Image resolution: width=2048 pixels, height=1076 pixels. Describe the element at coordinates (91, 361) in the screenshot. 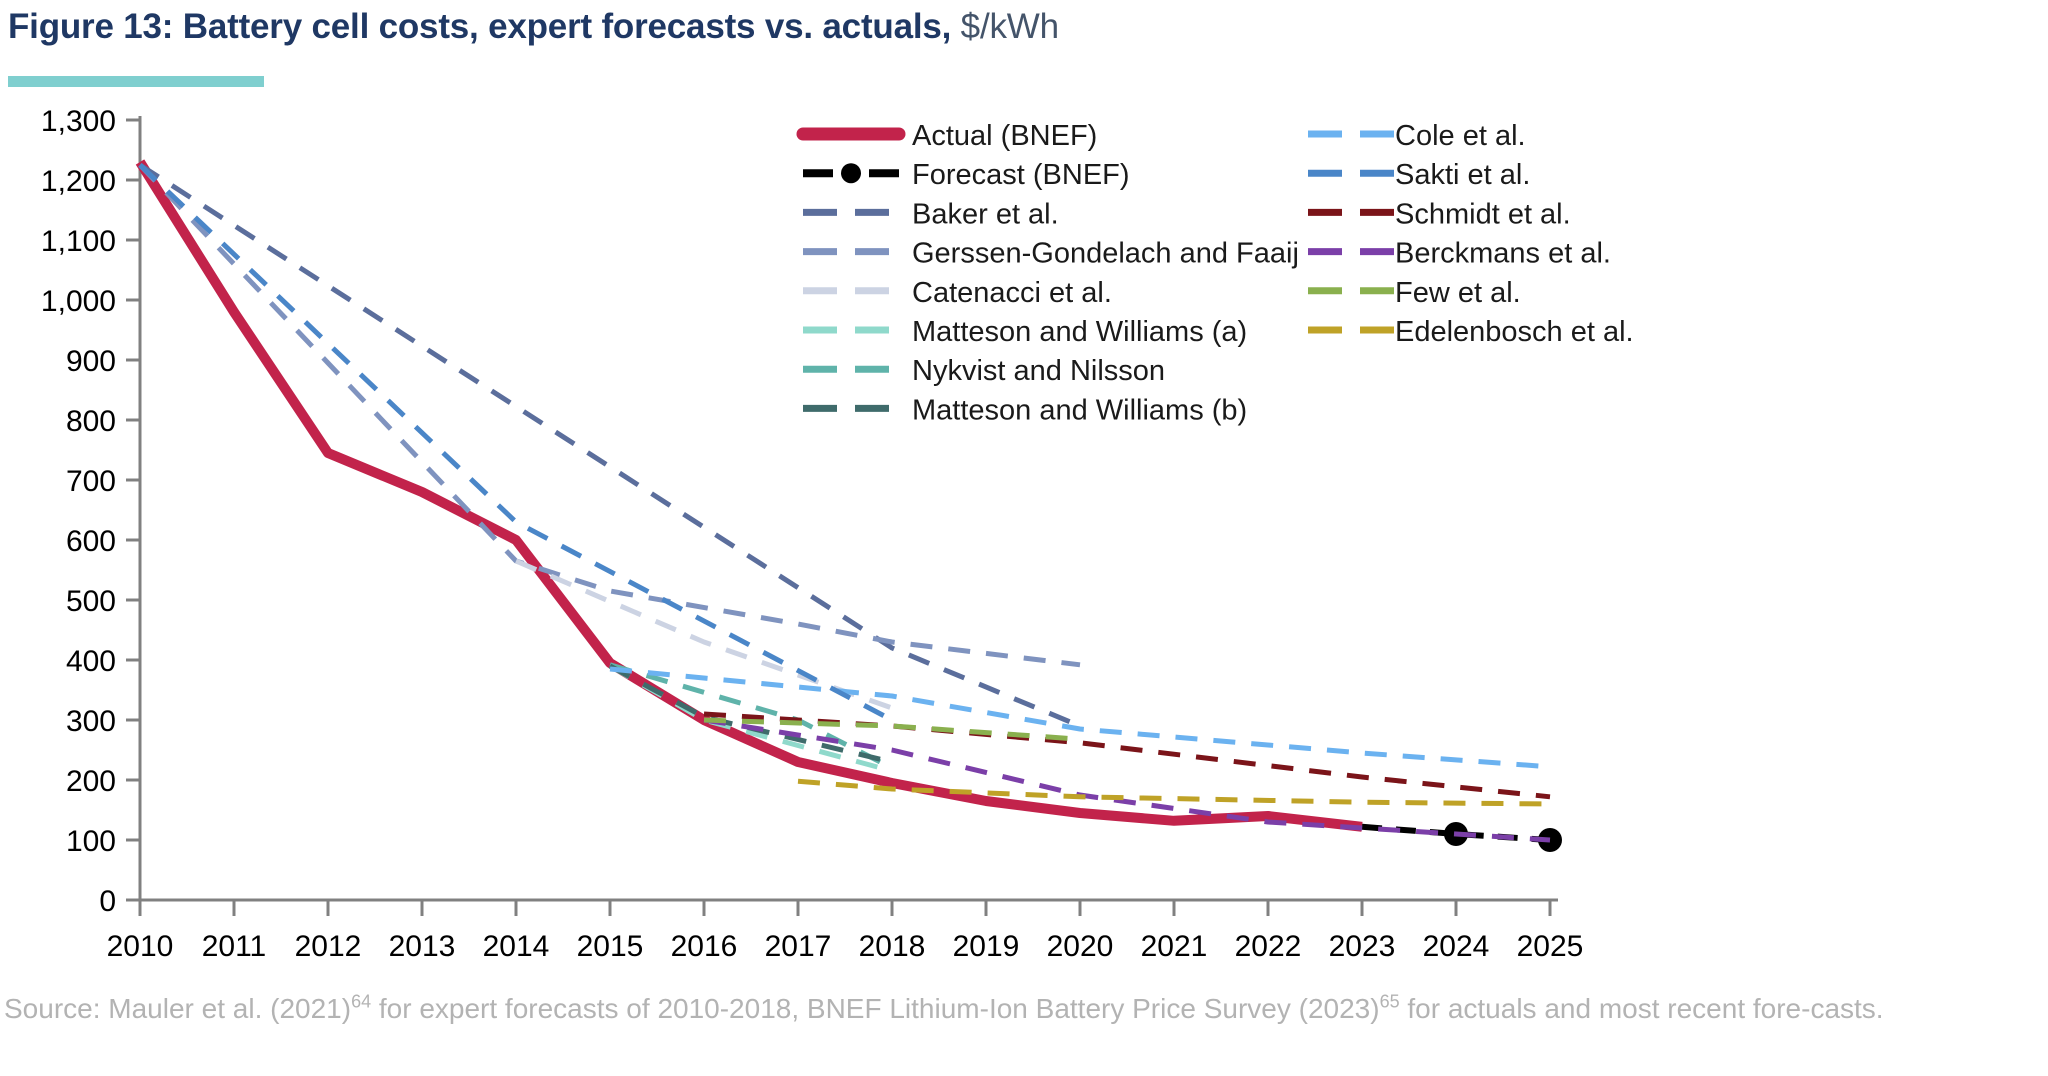

I see `y-axis-tick-label: 900` at that location.